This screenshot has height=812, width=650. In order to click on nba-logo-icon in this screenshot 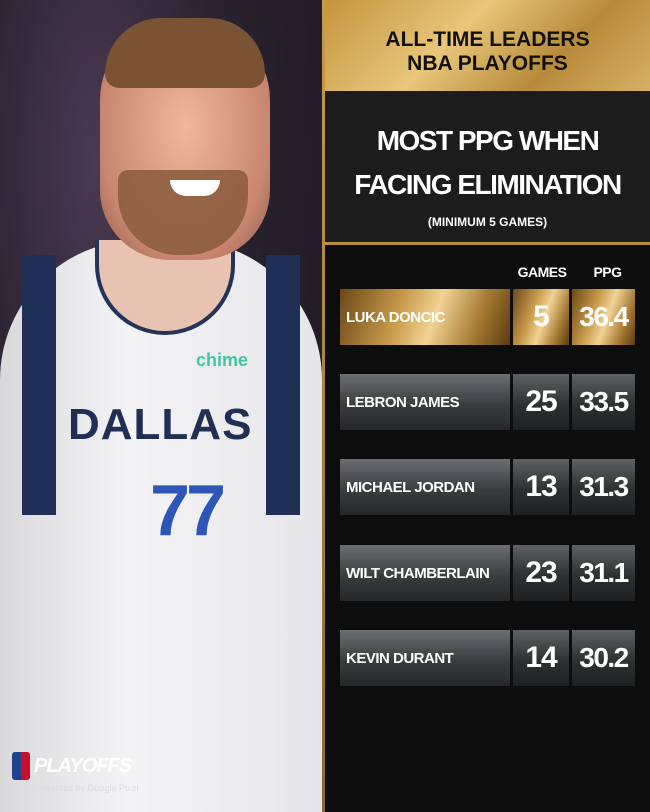, I will do `click(21, 766)`.